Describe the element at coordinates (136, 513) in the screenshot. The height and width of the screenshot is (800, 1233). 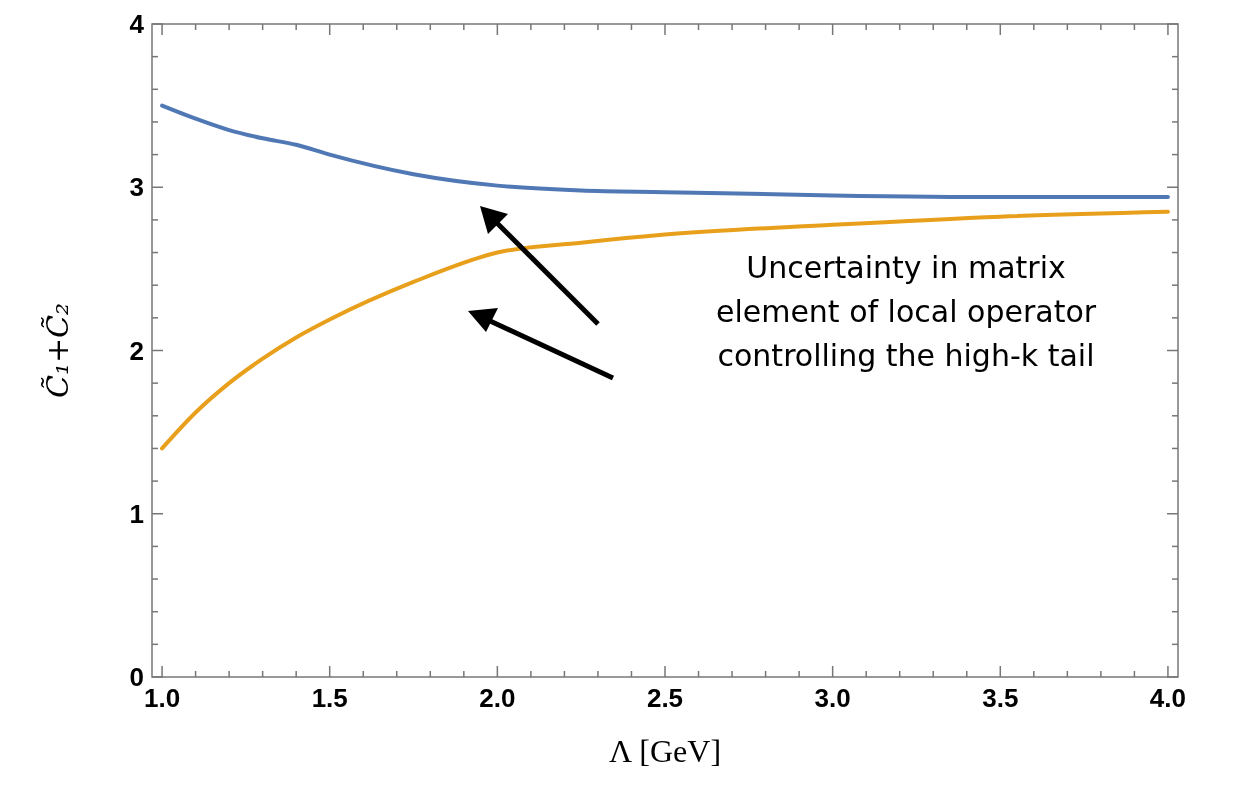
I see `y-tick-label: 1` at that location.